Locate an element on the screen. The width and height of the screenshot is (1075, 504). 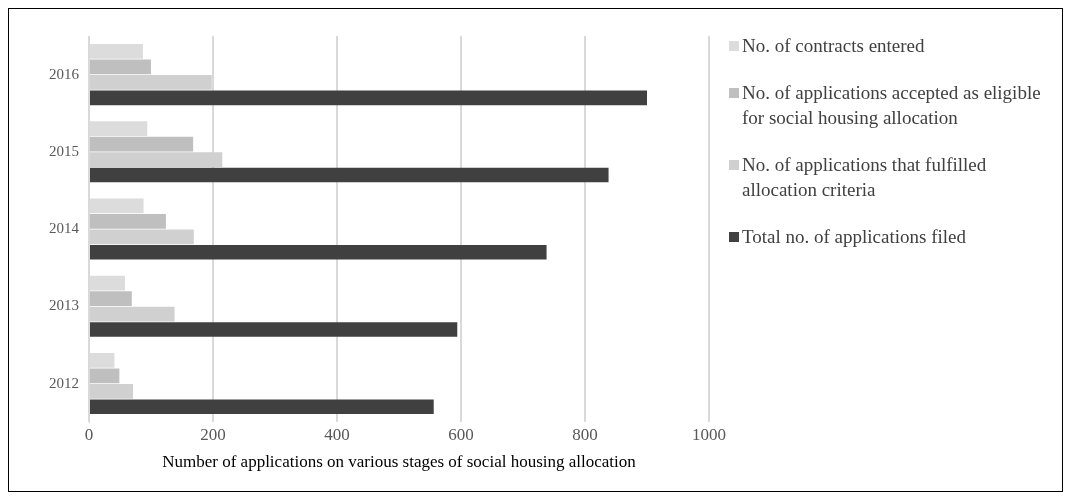
x-tick-label: 0 is located at coordinates (89, 434).